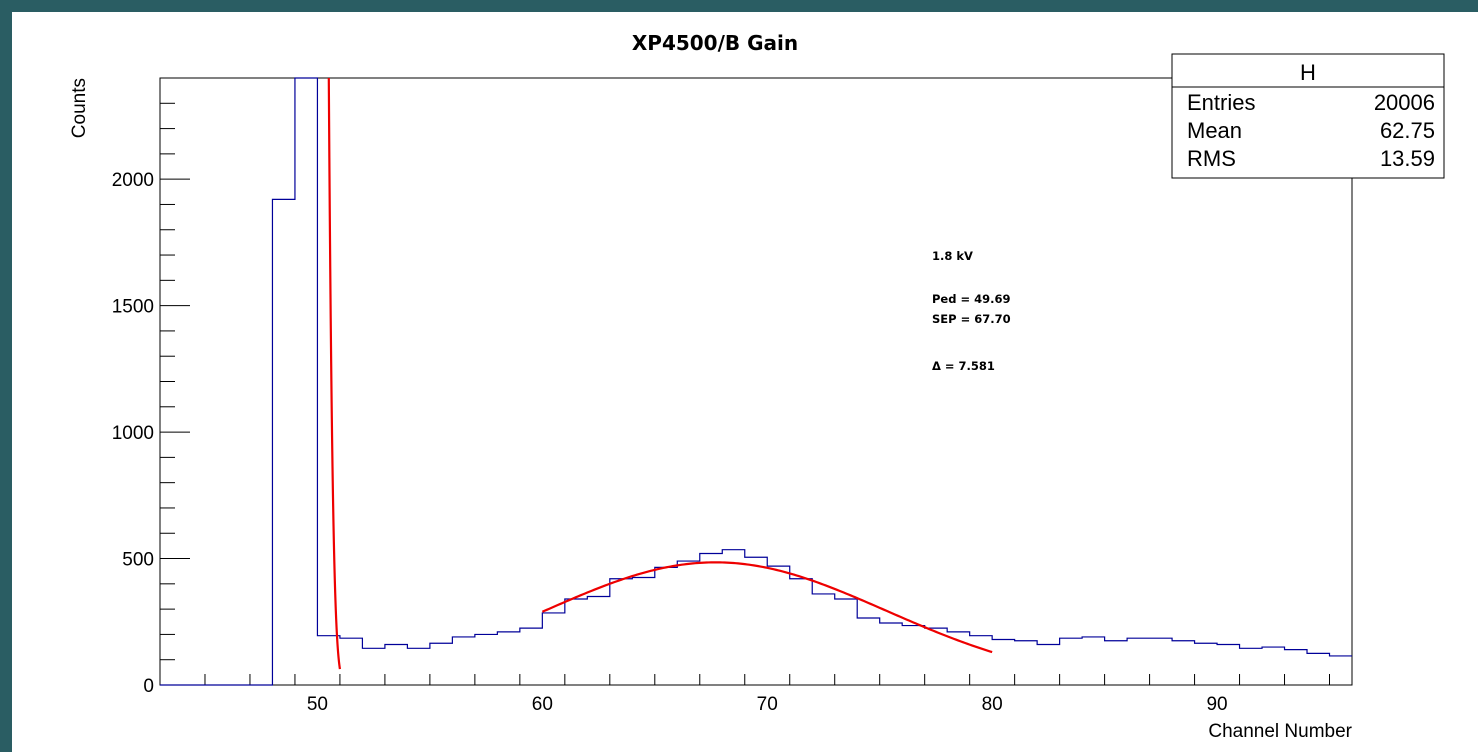 The width and height of the screenshot is (1478, 752). I want to click on stats-box: H Entries 20006 Mean 62.75 RMS 13.59, so click(1308, 116).